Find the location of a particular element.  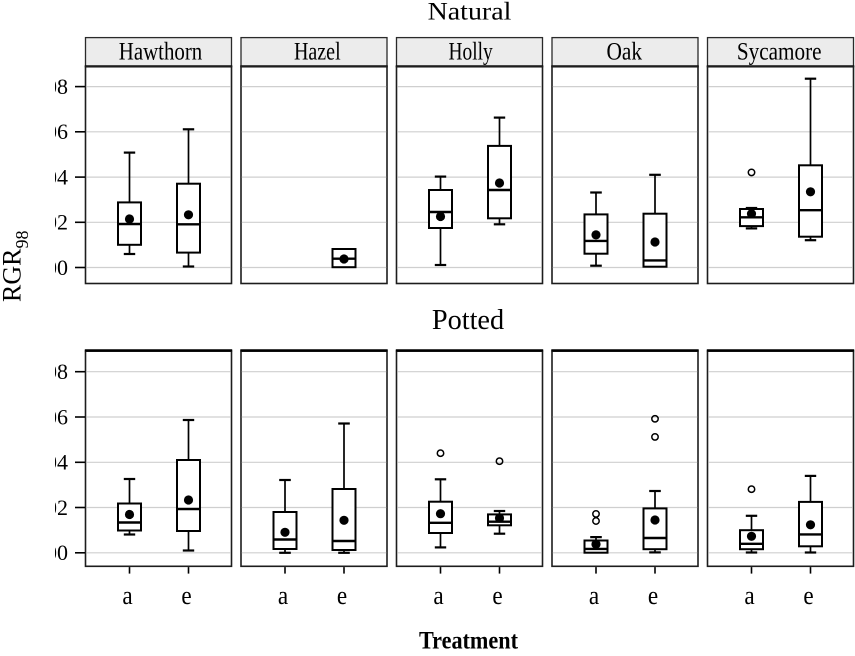

svg-text: Hawthorn is located at coordinates (161, 52).